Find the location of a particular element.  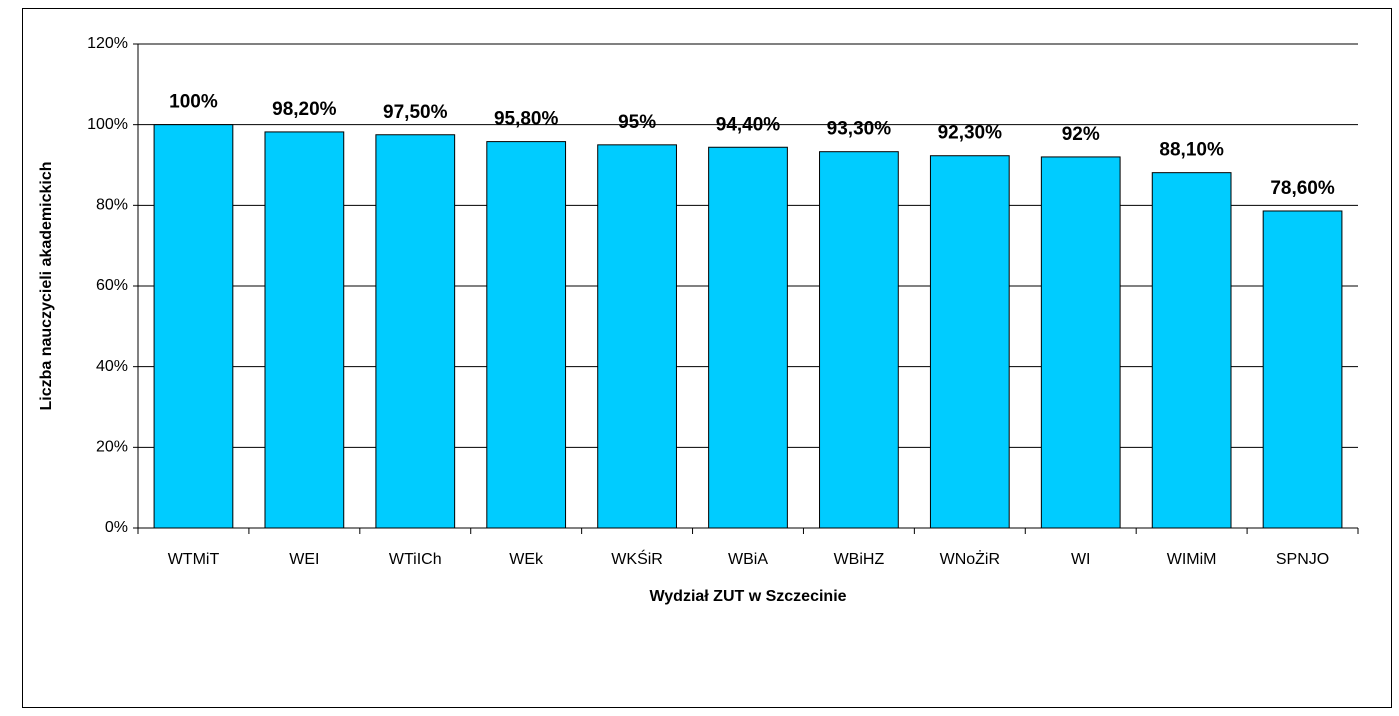

data-label: 88,10% is located at coordinates (1191, 150).